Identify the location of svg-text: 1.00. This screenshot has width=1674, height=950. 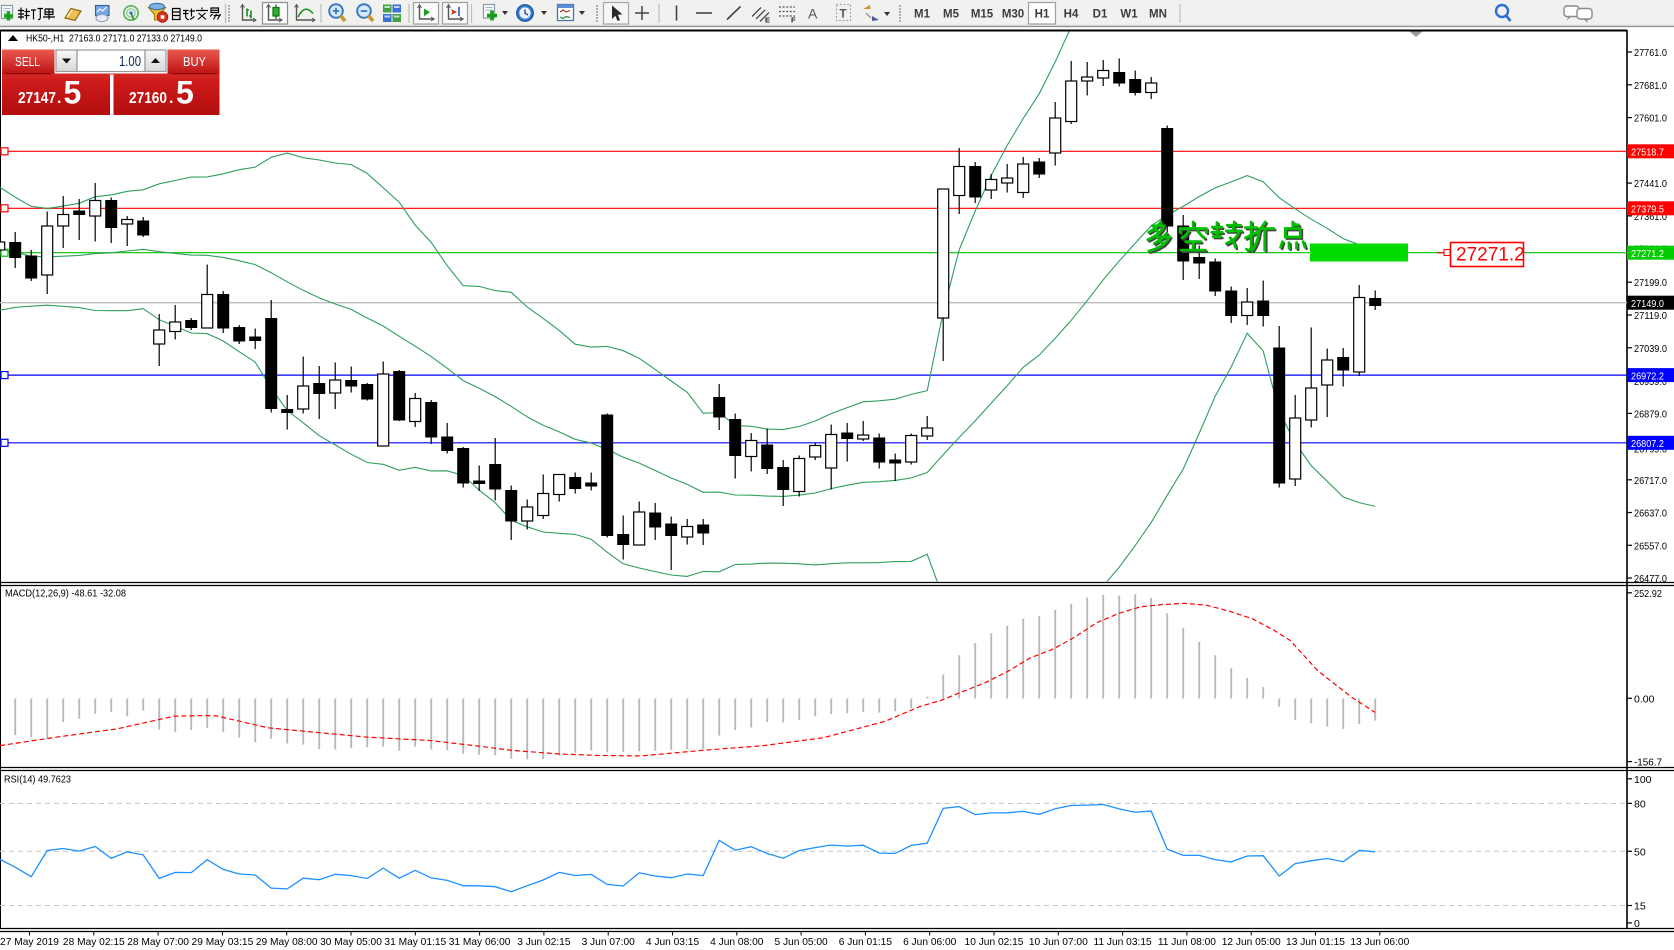
(130, 62).